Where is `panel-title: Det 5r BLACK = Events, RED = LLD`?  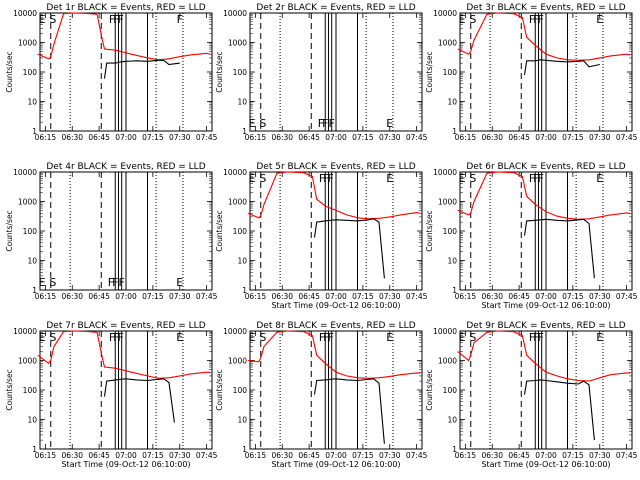 panel-title: Det 5r BLACK = Events, RED = LLD is located at coordinates (335, 167).